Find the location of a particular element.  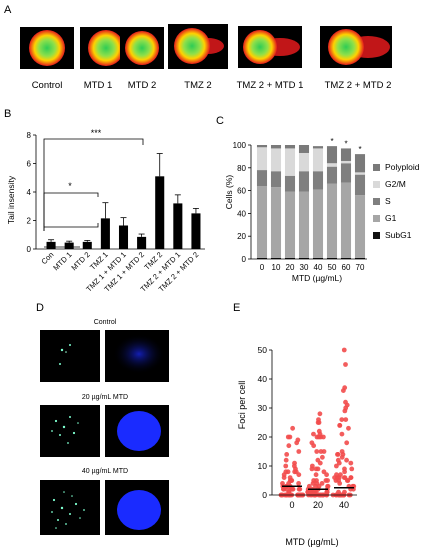

chart-c-ytick-label: 100 is located at coordinates (240, 145).